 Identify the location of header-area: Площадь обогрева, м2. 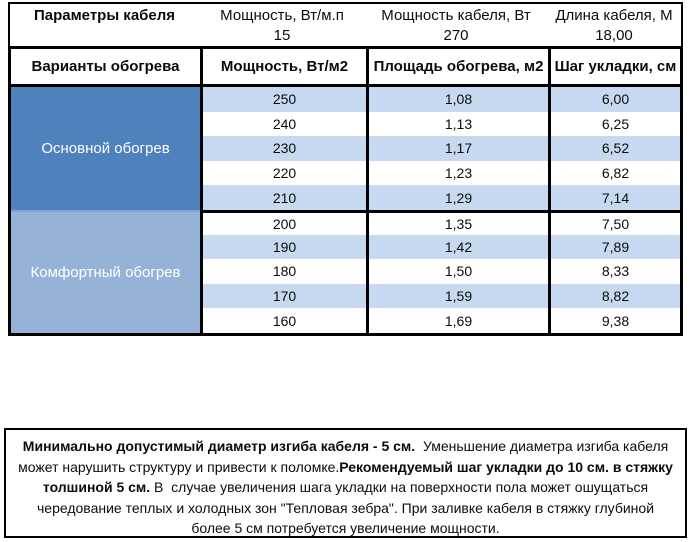
(457, 68).